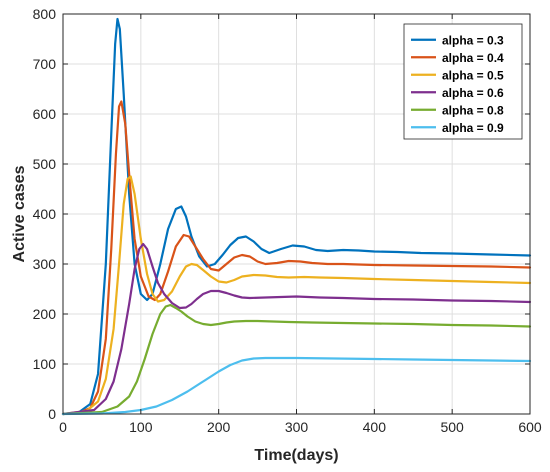 The width and height of the screenshot is (550, 472). Describe the element at coordinates (52, 414) in the screenshot. I see `y-tick-label: 0` at that location.